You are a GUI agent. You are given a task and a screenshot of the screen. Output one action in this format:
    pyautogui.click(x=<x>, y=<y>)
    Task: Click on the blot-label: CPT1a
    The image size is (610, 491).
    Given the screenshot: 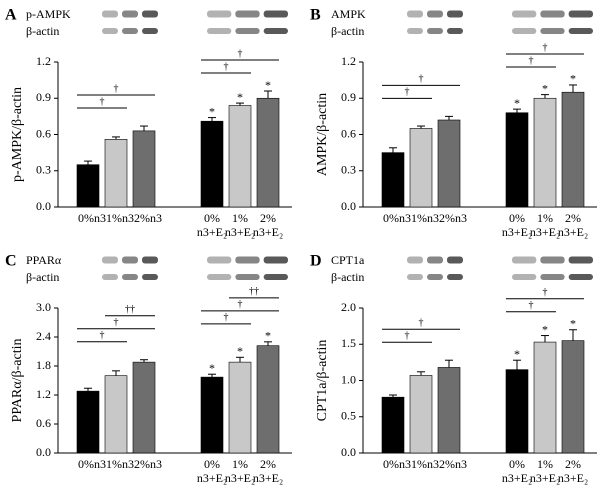 What is the action you would take?
    pyautogui.click(x=348, y=260)
    